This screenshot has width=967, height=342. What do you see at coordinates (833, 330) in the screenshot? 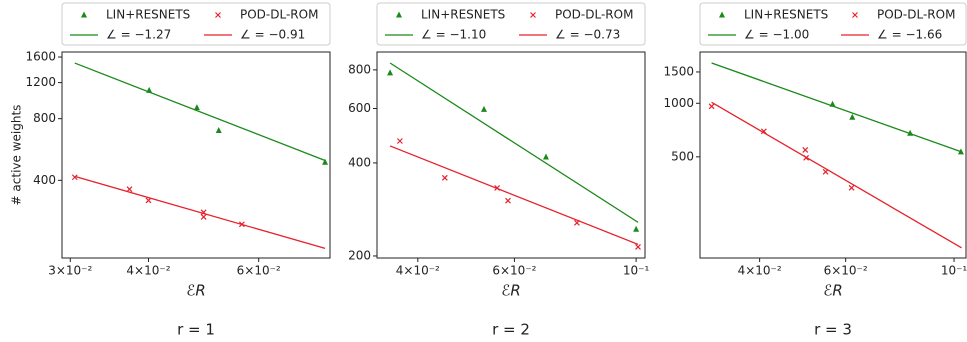
I see `panel-title: r = 3` at bounding box center [833, 330].